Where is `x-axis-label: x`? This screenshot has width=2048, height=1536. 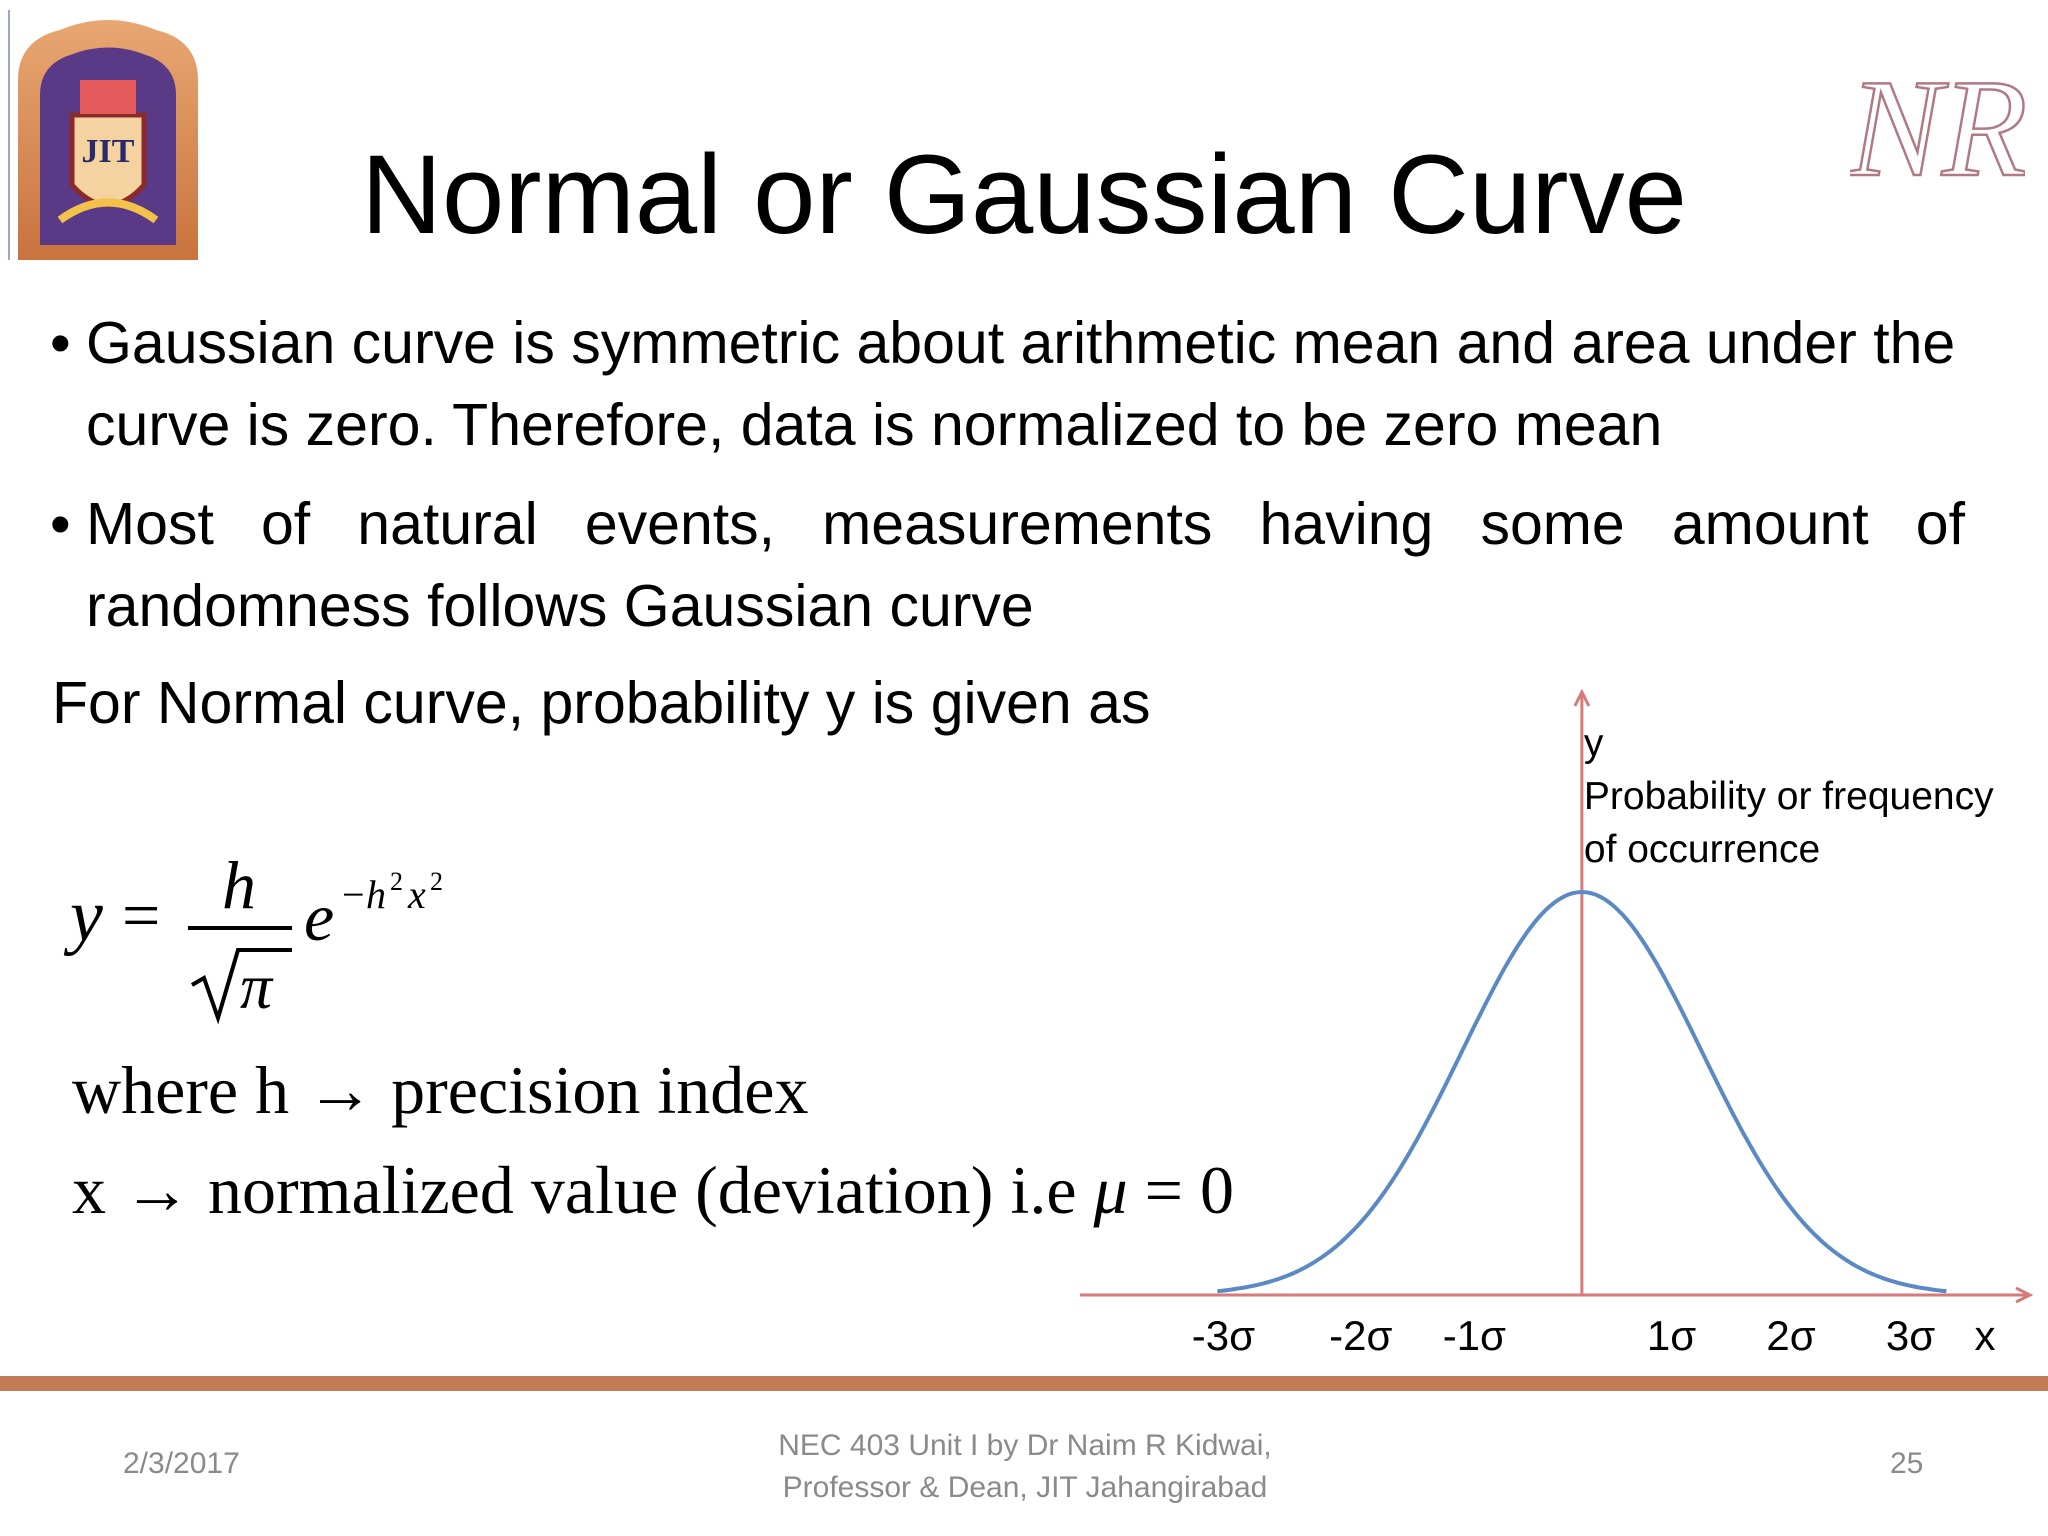
x-axis-label: x is located at coordinates (1985, 1335).